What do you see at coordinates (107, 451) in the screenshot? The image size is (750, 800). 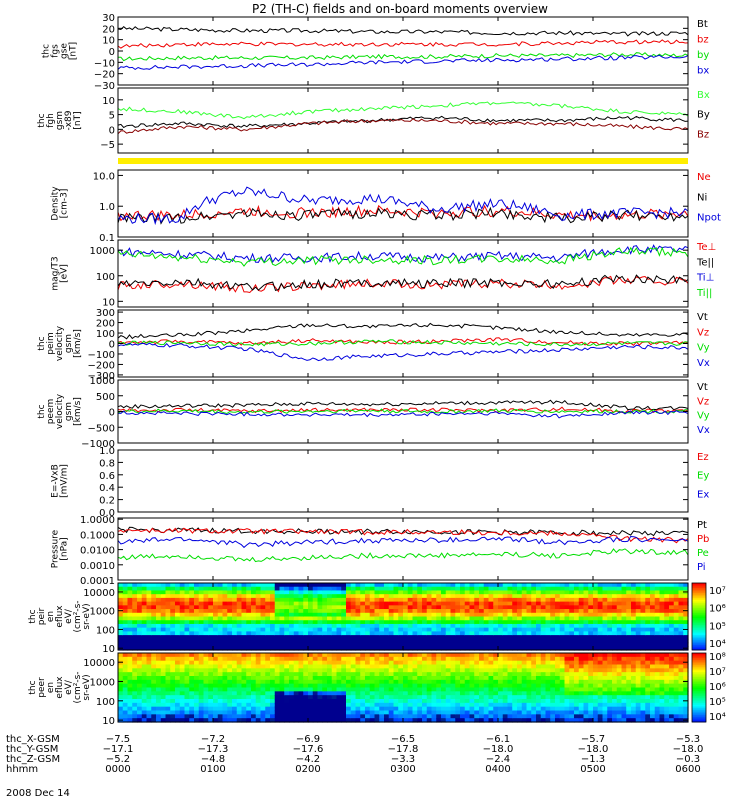 I see `ytick-efield-0: 1.0` at bounding box center [107, 451].